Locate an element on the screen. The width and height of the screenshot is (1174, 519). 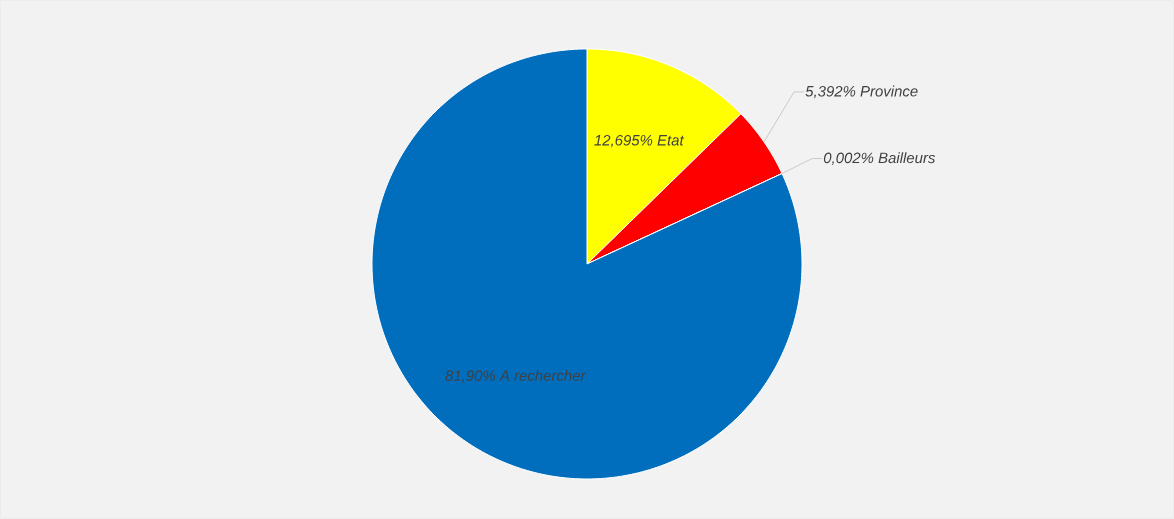
slice-label: Province is located at coordinates (889, 91).